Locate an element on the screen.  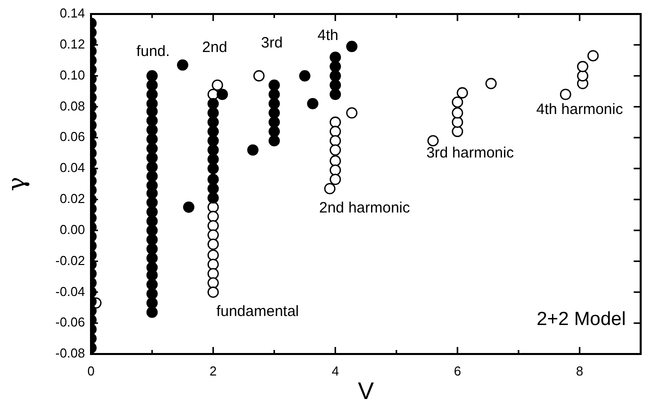
annotation: 3rd harmonic is located at coordinates (470, 153).